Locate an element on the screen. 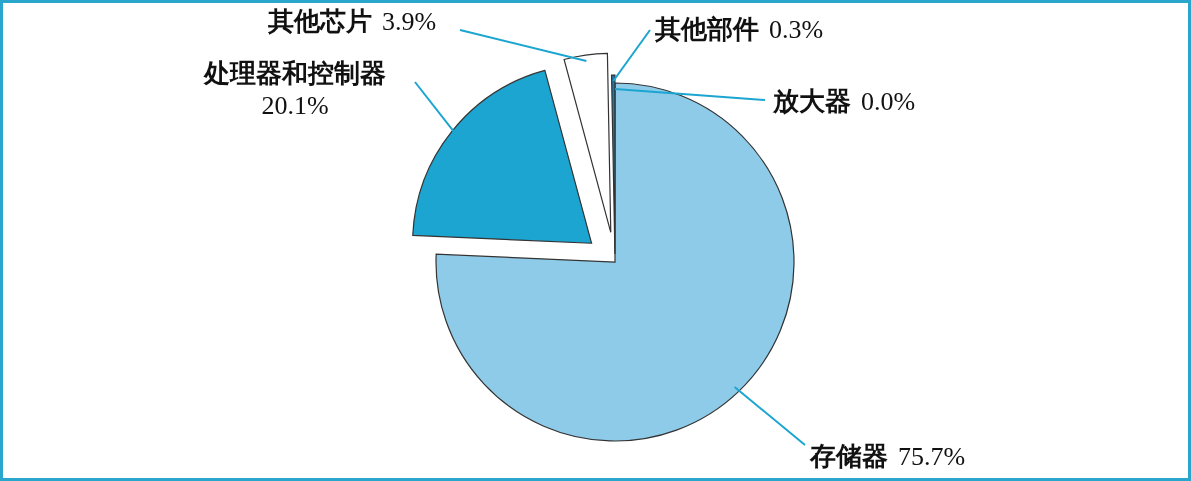  data-label: 20.1% is located at coordinates (295, 105).